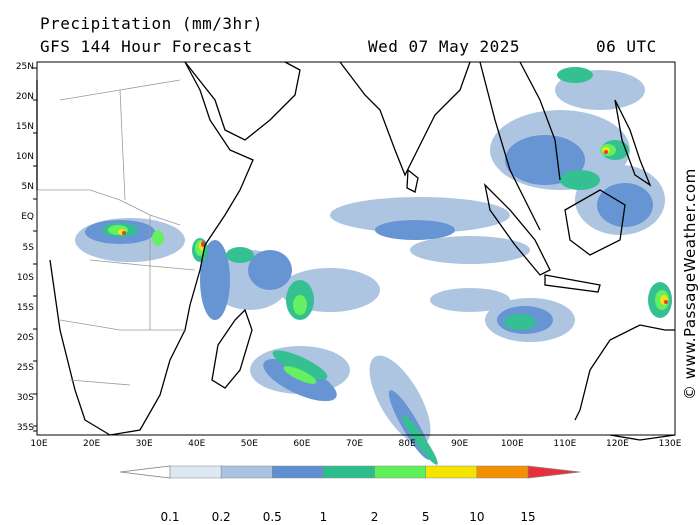  Describe the element at coordinates (25, 277) in the screenshot. I see `lat-tick-label: 10S` at that location.